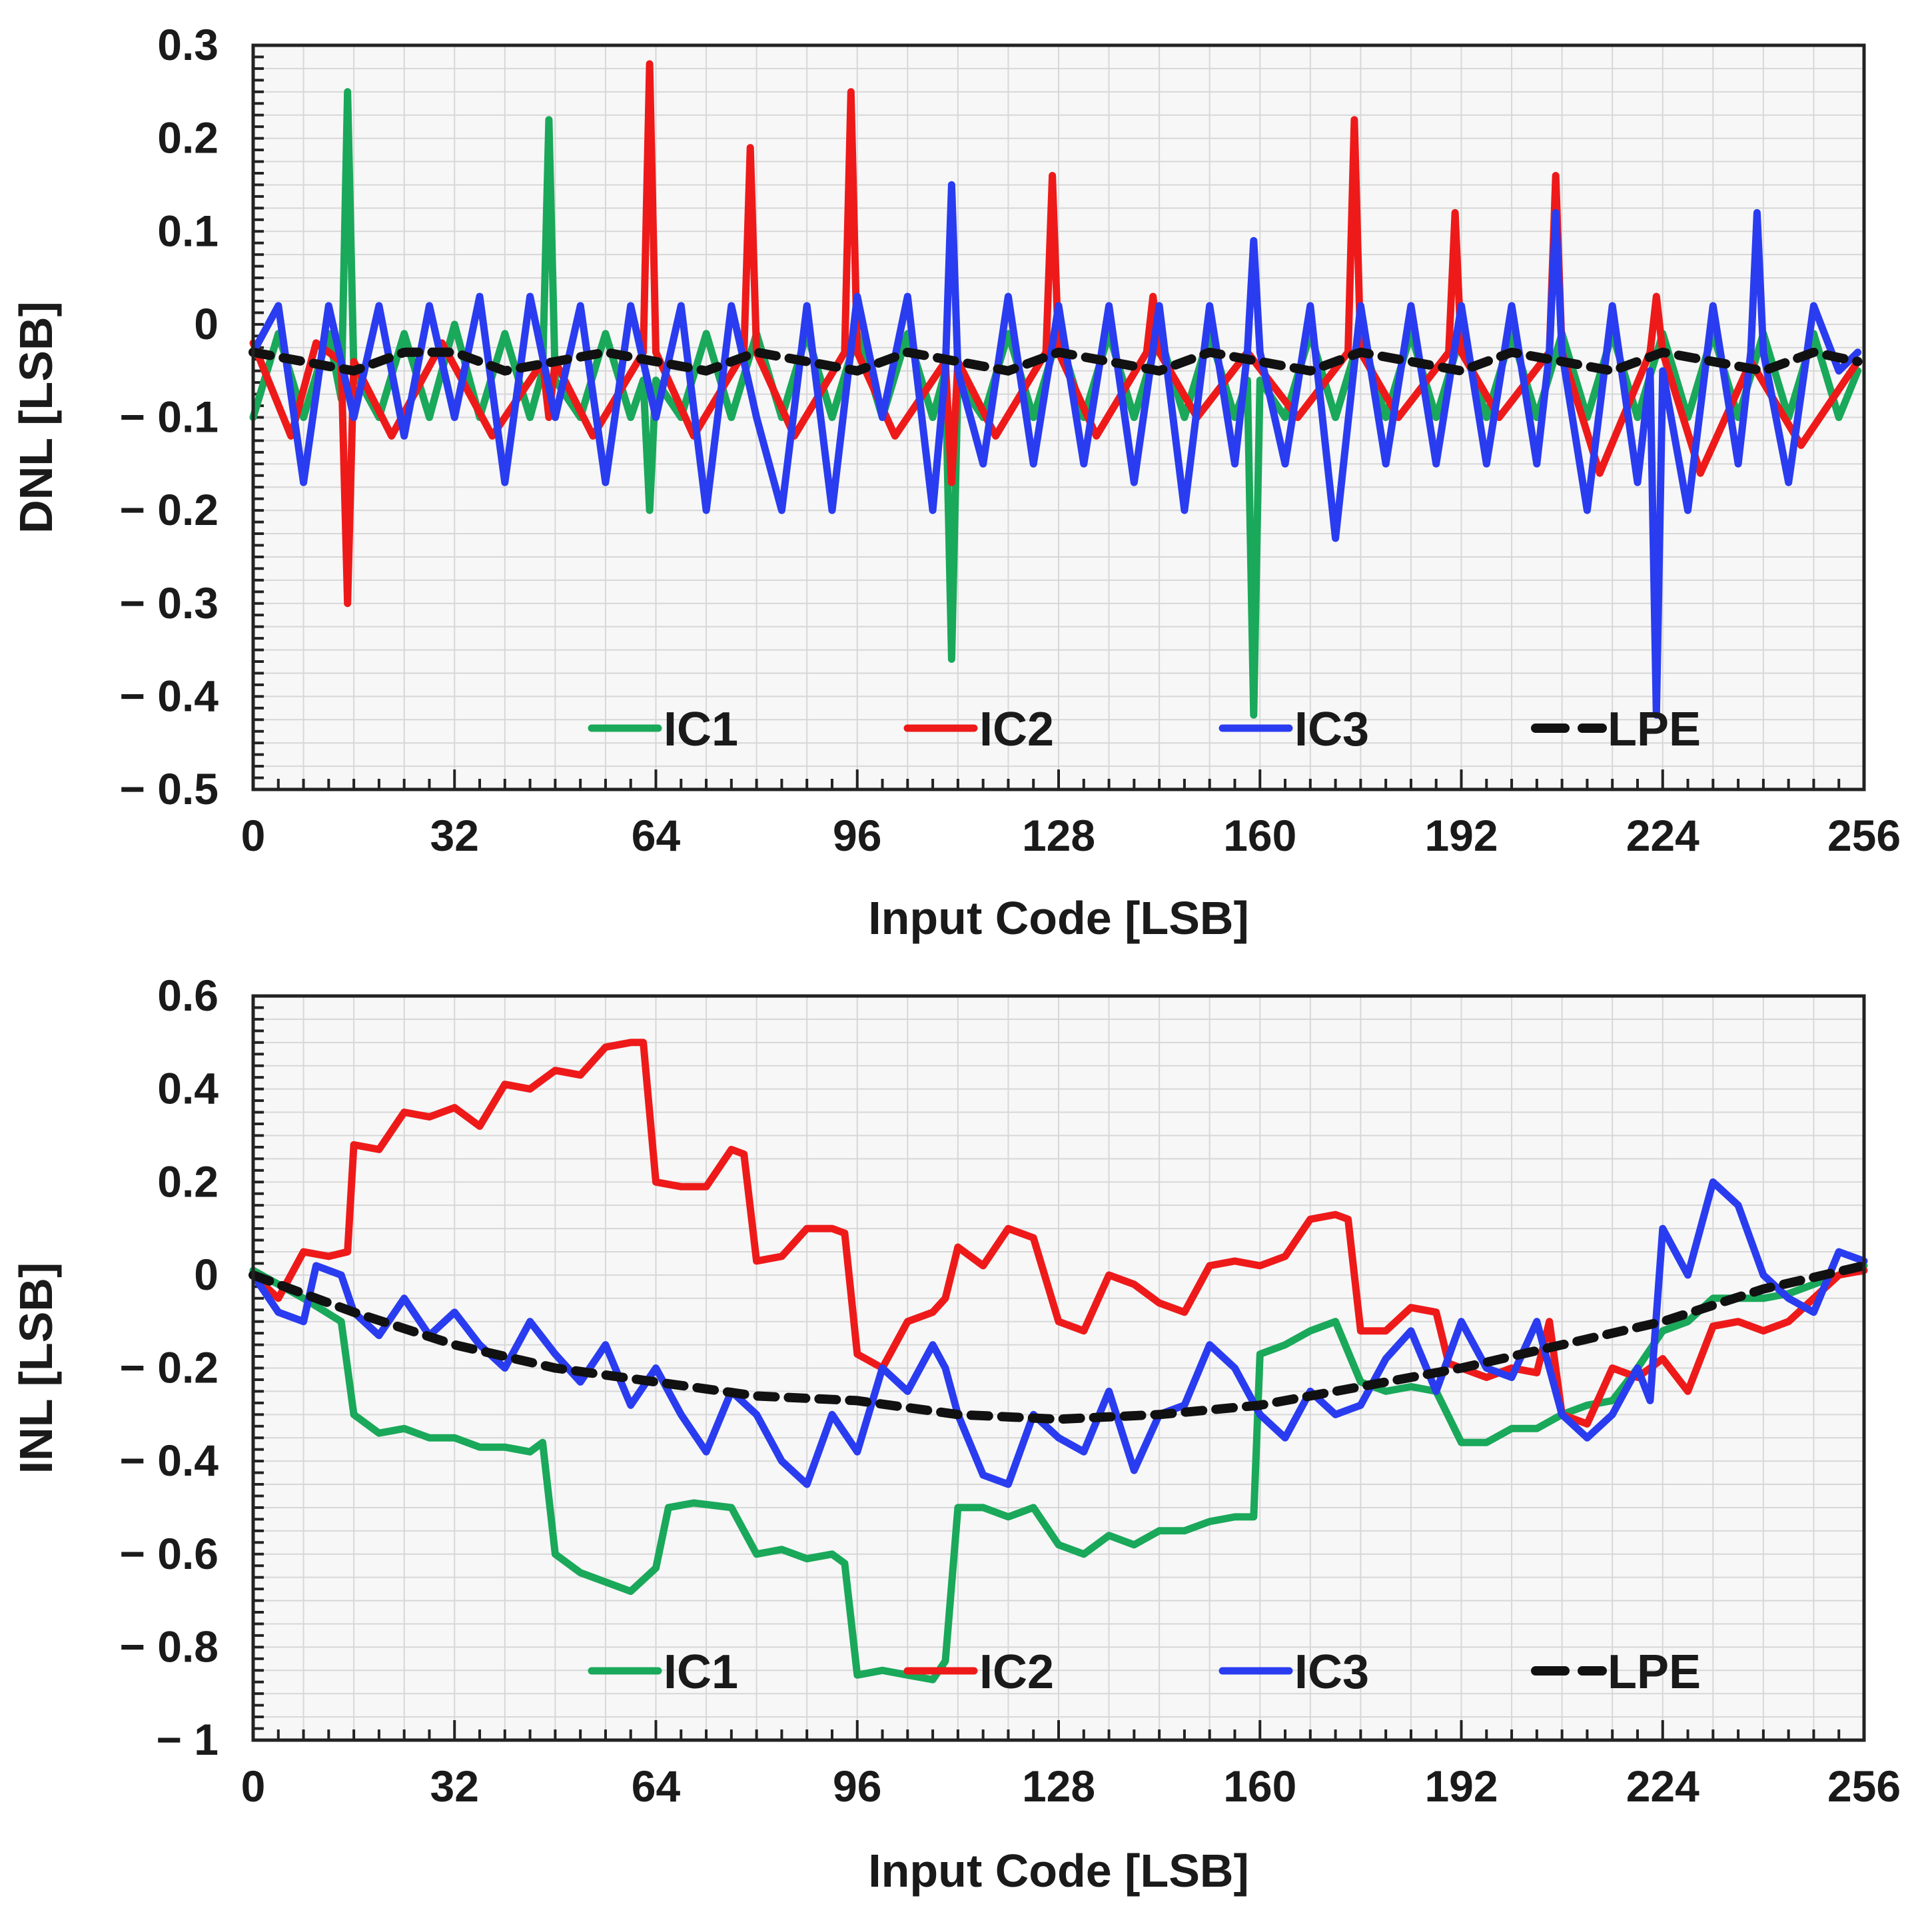 The image size is (1932, 1932). I want to click on inl-x-tick-label: 32, so click(454, 1786).